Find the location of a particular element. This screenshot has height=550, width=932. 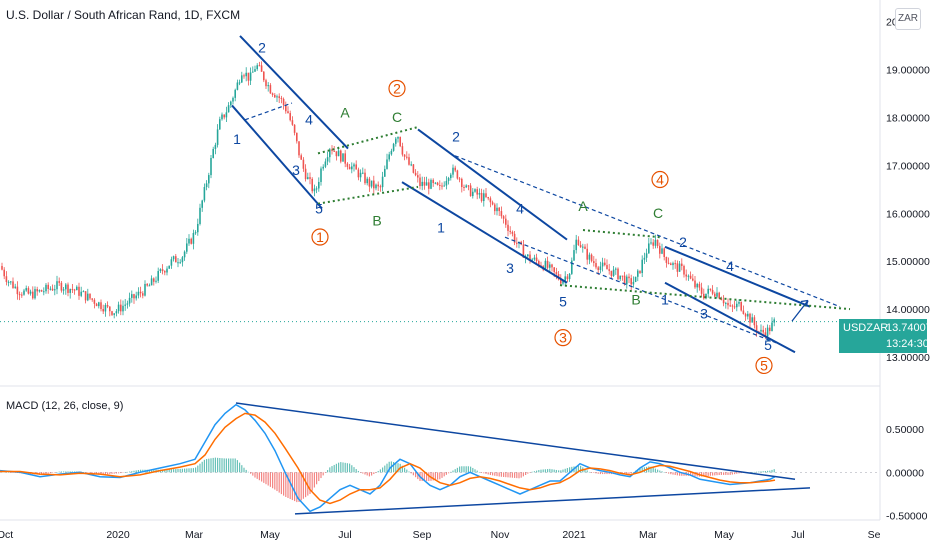

channel-line is located at coordinates (492, 184).